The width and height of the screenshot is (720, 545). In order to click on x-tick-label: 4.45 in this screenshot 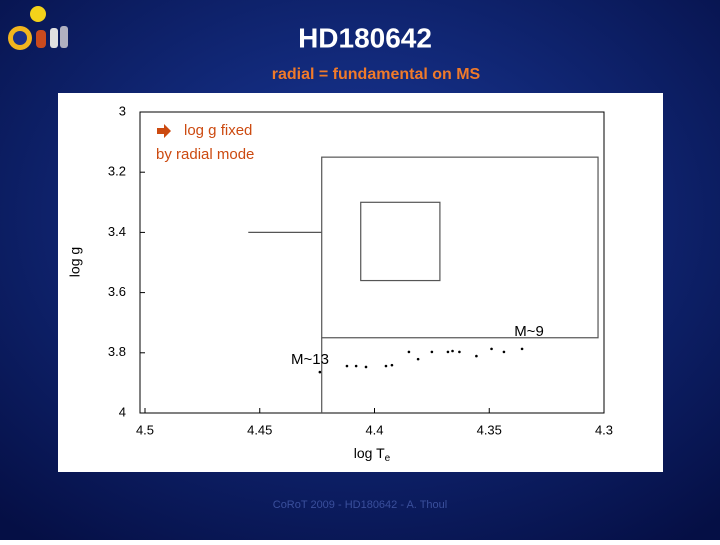, I will do `click(259, 429)`.